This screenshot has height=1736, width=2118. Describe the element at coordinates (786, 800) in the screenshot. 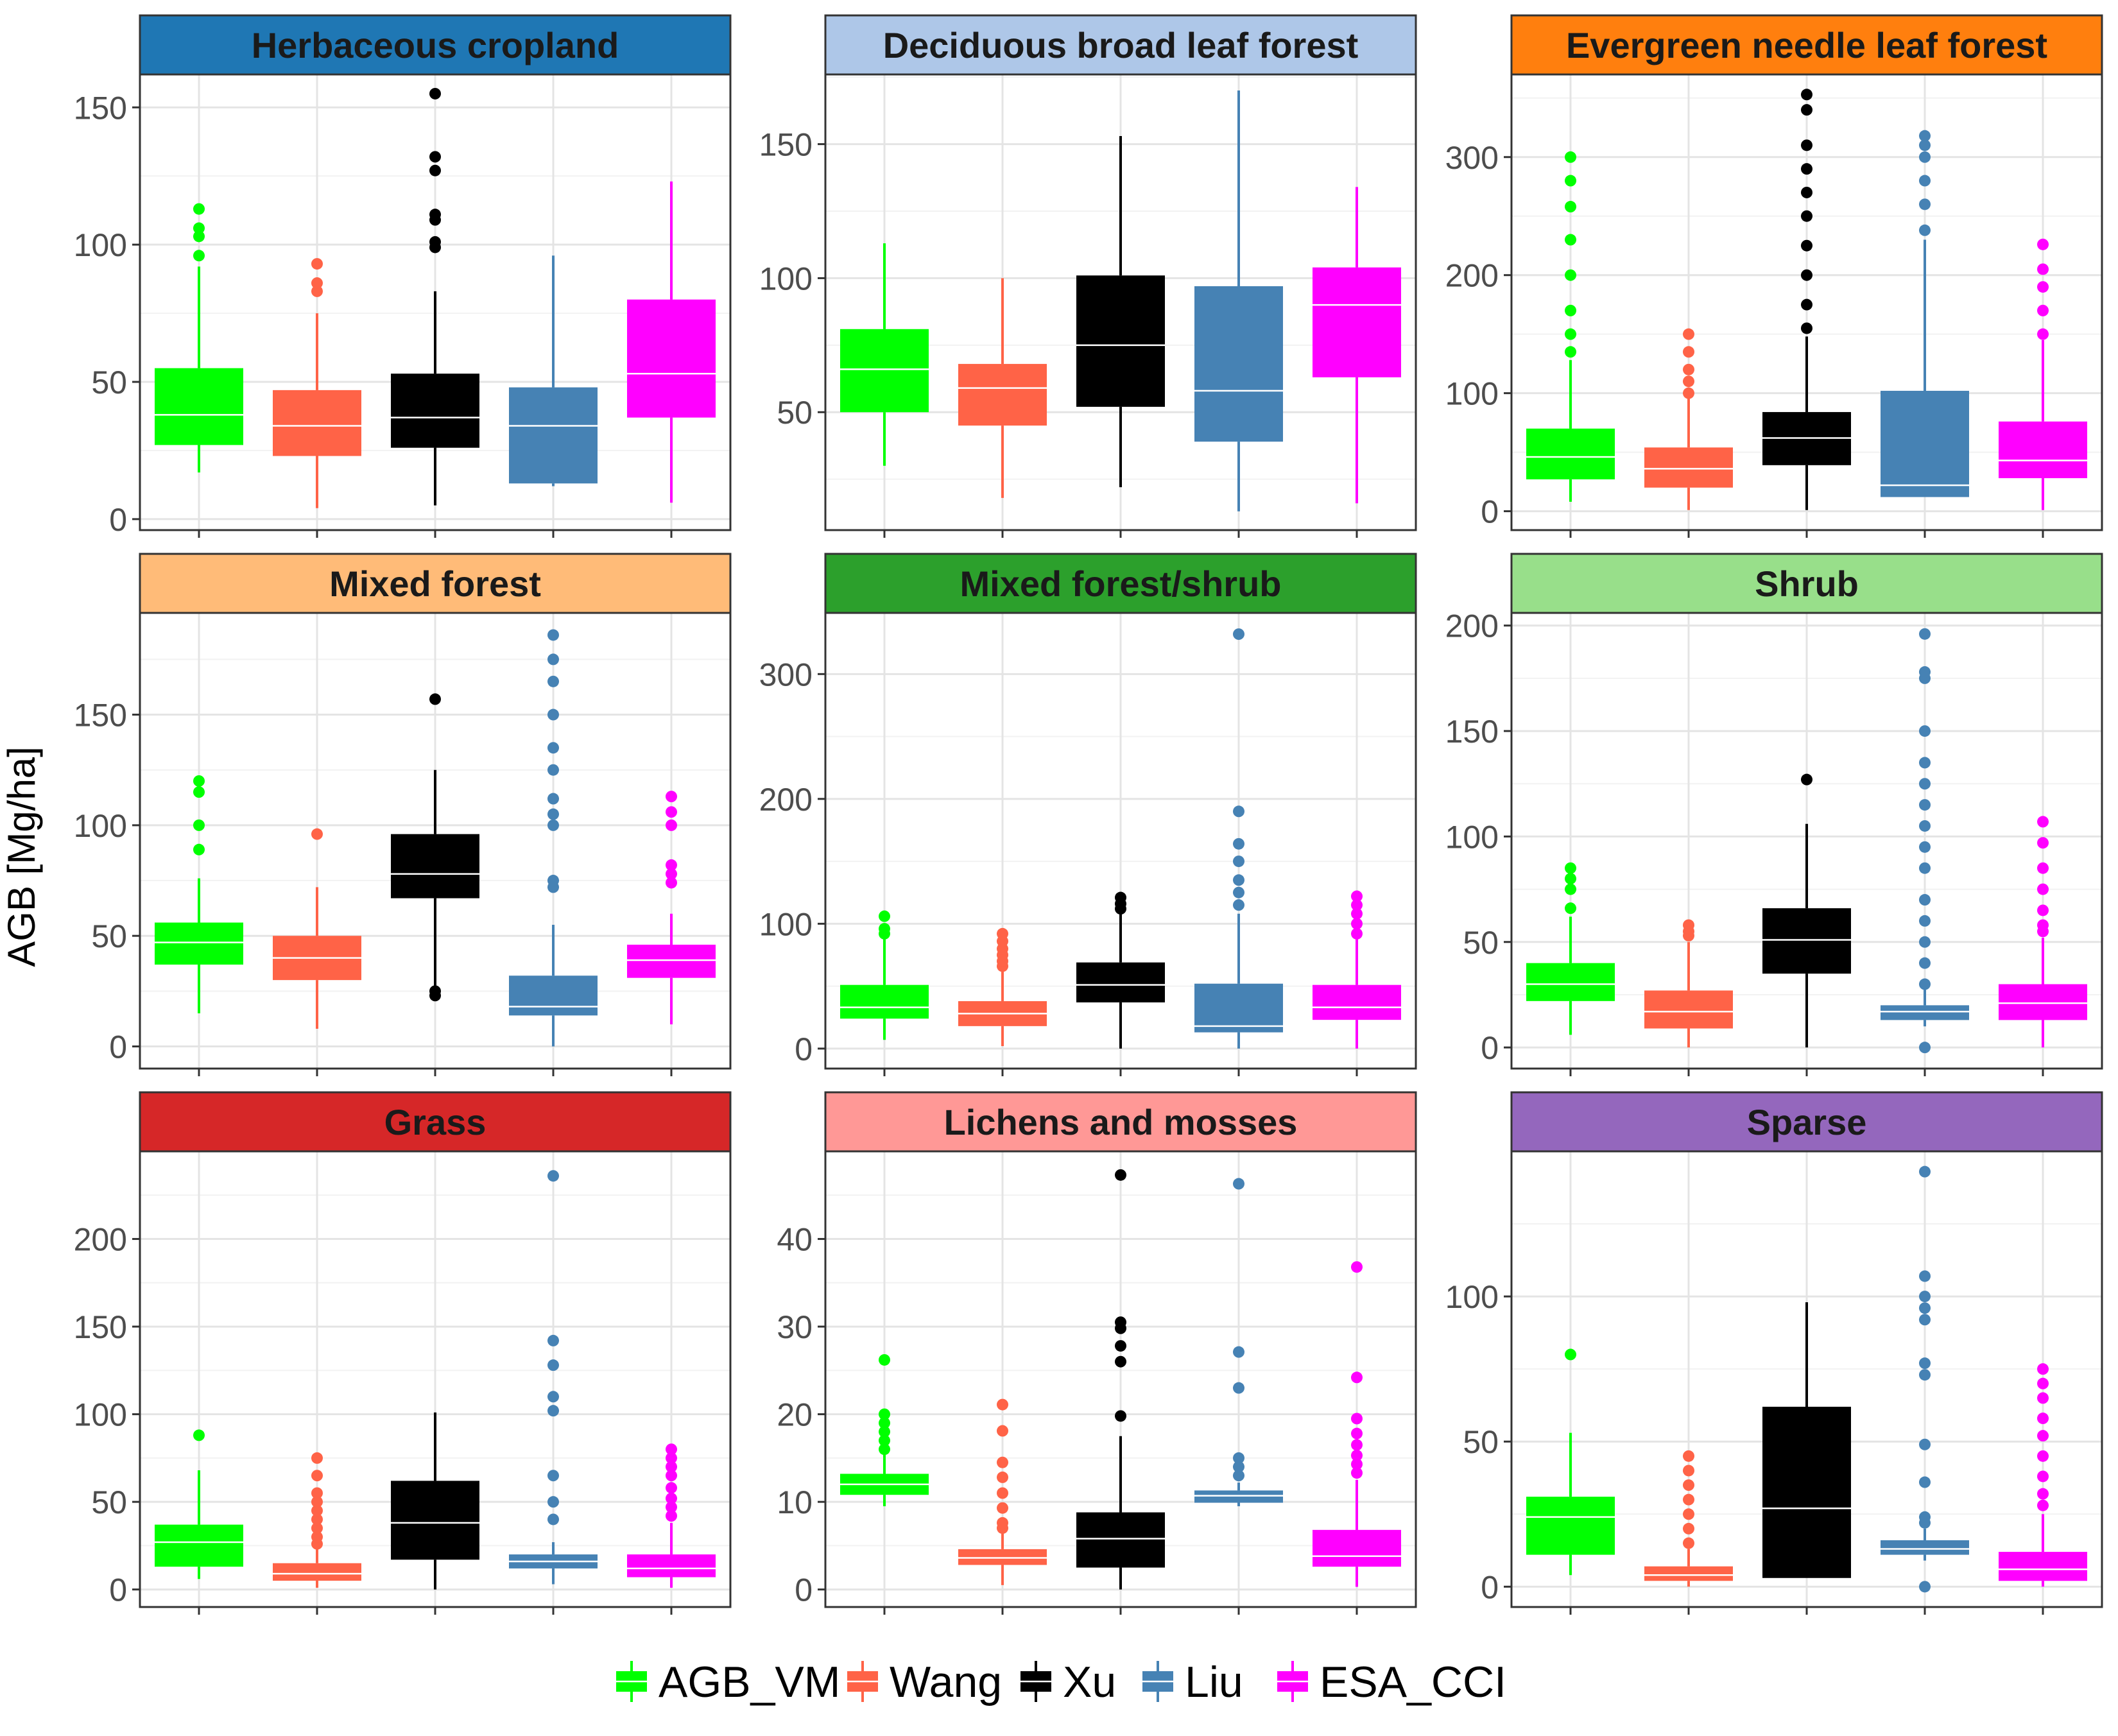

I see `y-tick-label: 200` at that location.